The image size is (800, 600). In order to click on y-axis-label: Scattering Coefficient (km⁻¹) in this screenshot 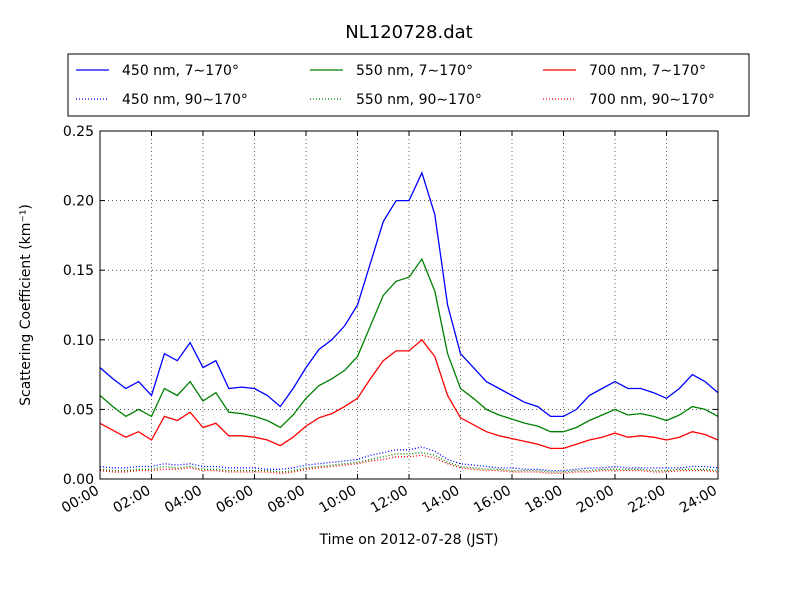, I will do `click(26, 305)`.